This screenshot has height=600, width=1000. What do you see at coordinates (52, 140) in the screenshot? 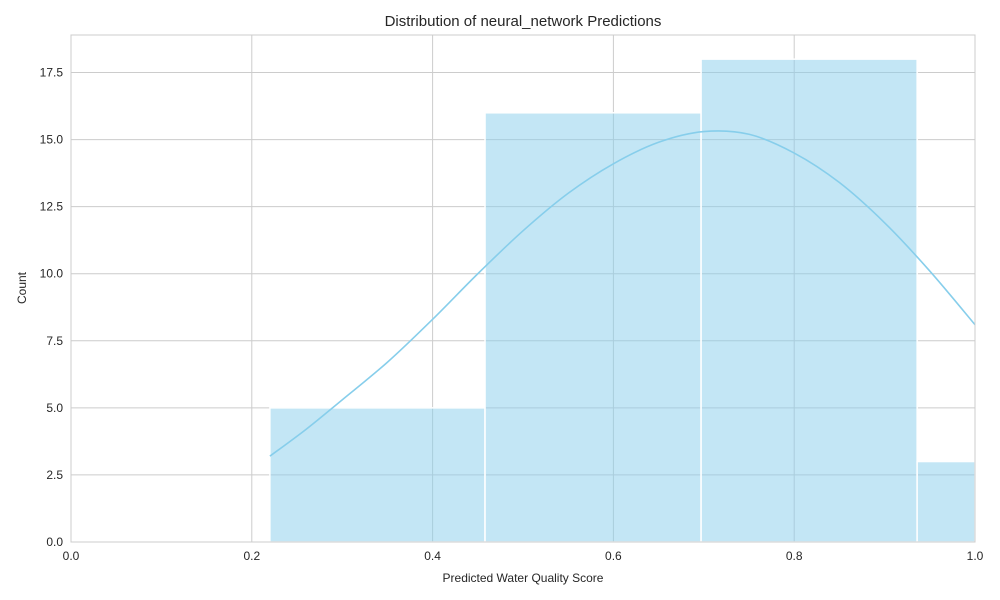
I see `y-tick-label: 15.0` at bounding box center [52, 140].